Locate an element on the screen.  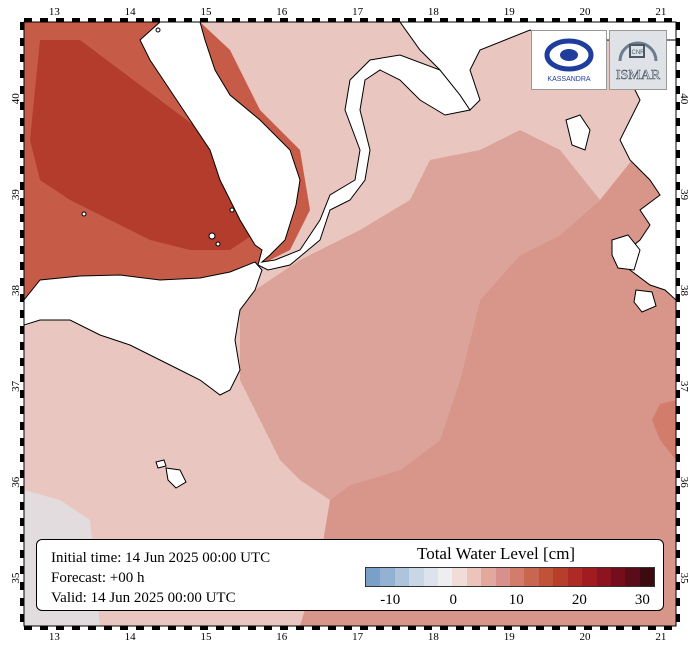
latitude-label: 36 is located at coordinates (16, 482).